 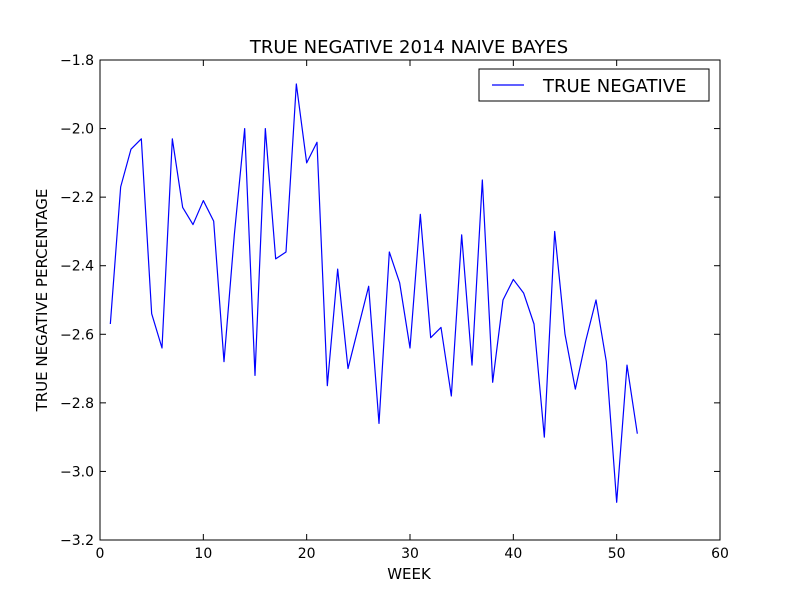 I want to click on x-tick-label: 10, so click(x=203, y=554).